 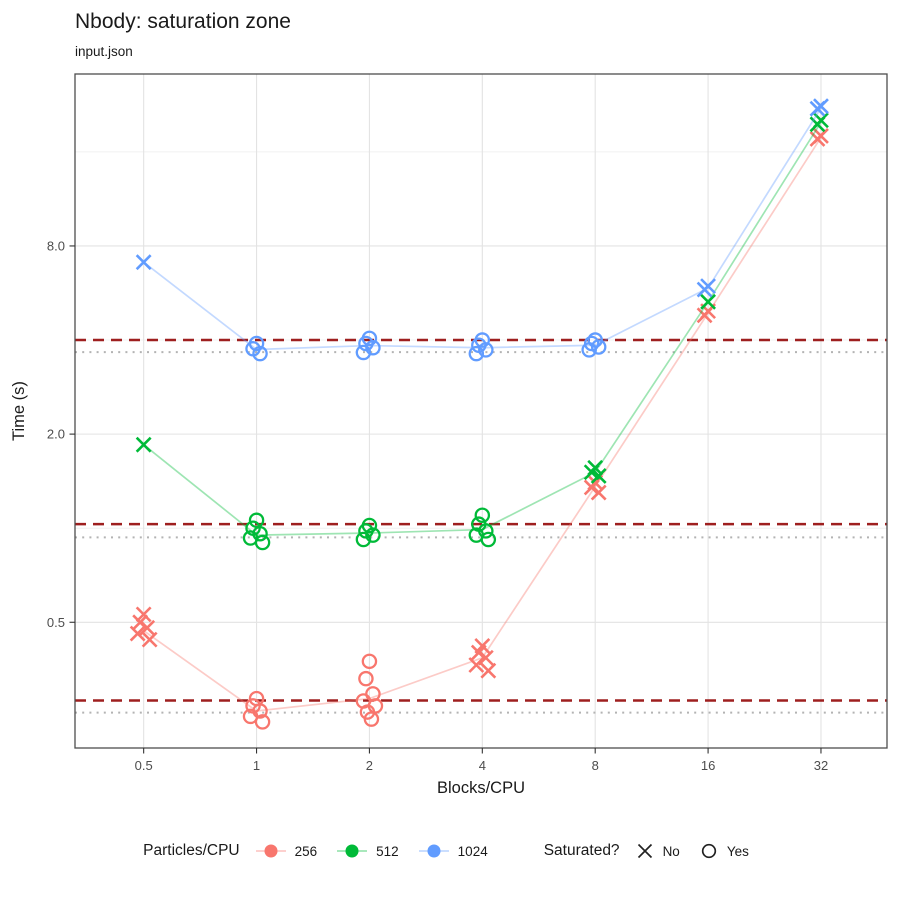 What do you see at coordinates (183, 21) in the screenshot?
I see `chart-title: Nbody: saturation zone` at bounding box center [183, 21].